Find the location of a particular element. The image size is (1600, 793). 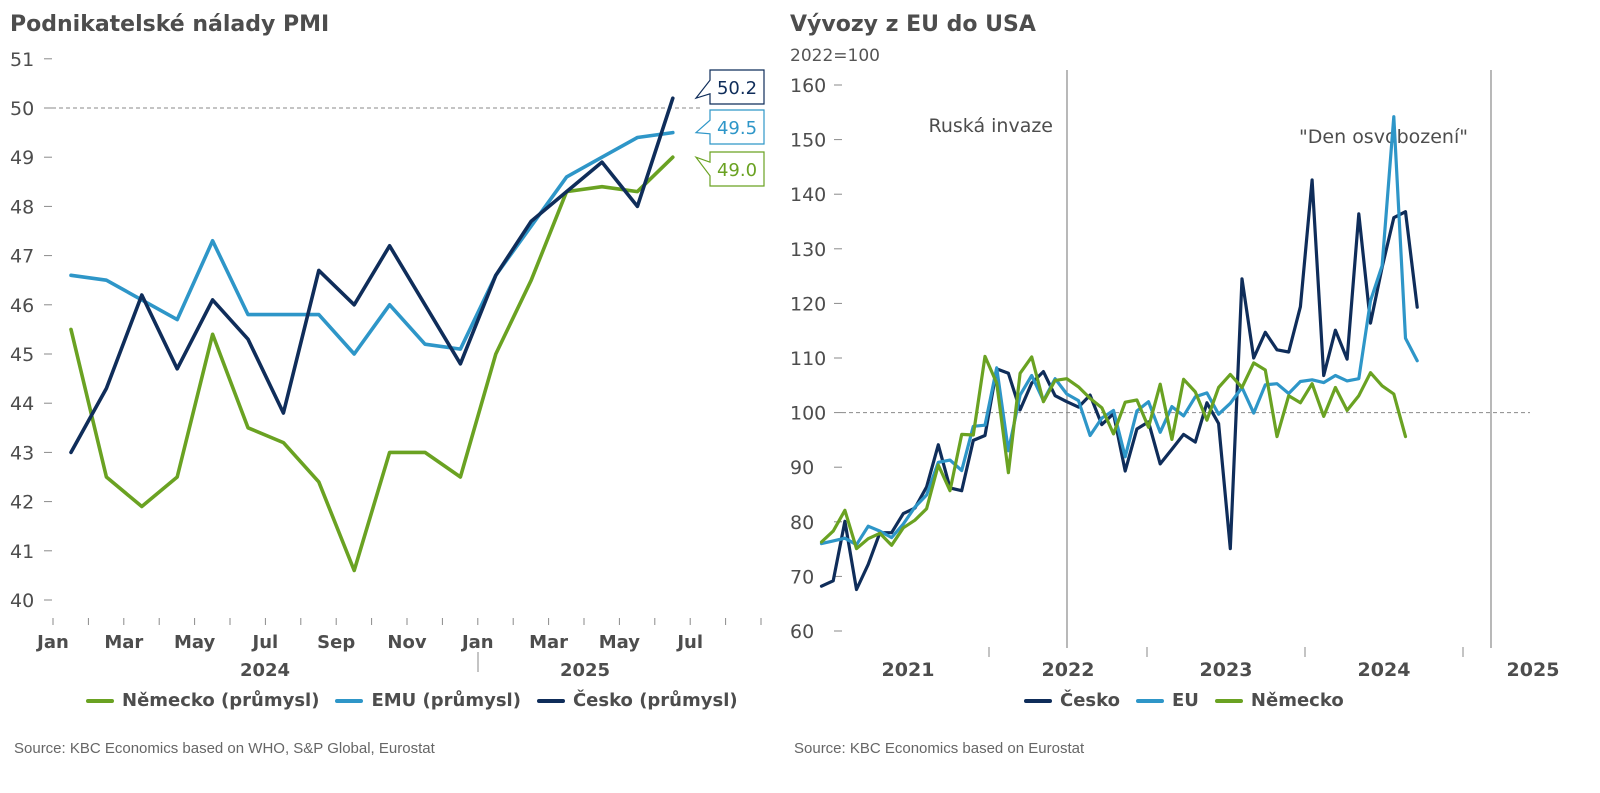

legend-label-cesko: Česko is located at coordinates (1090, 700).